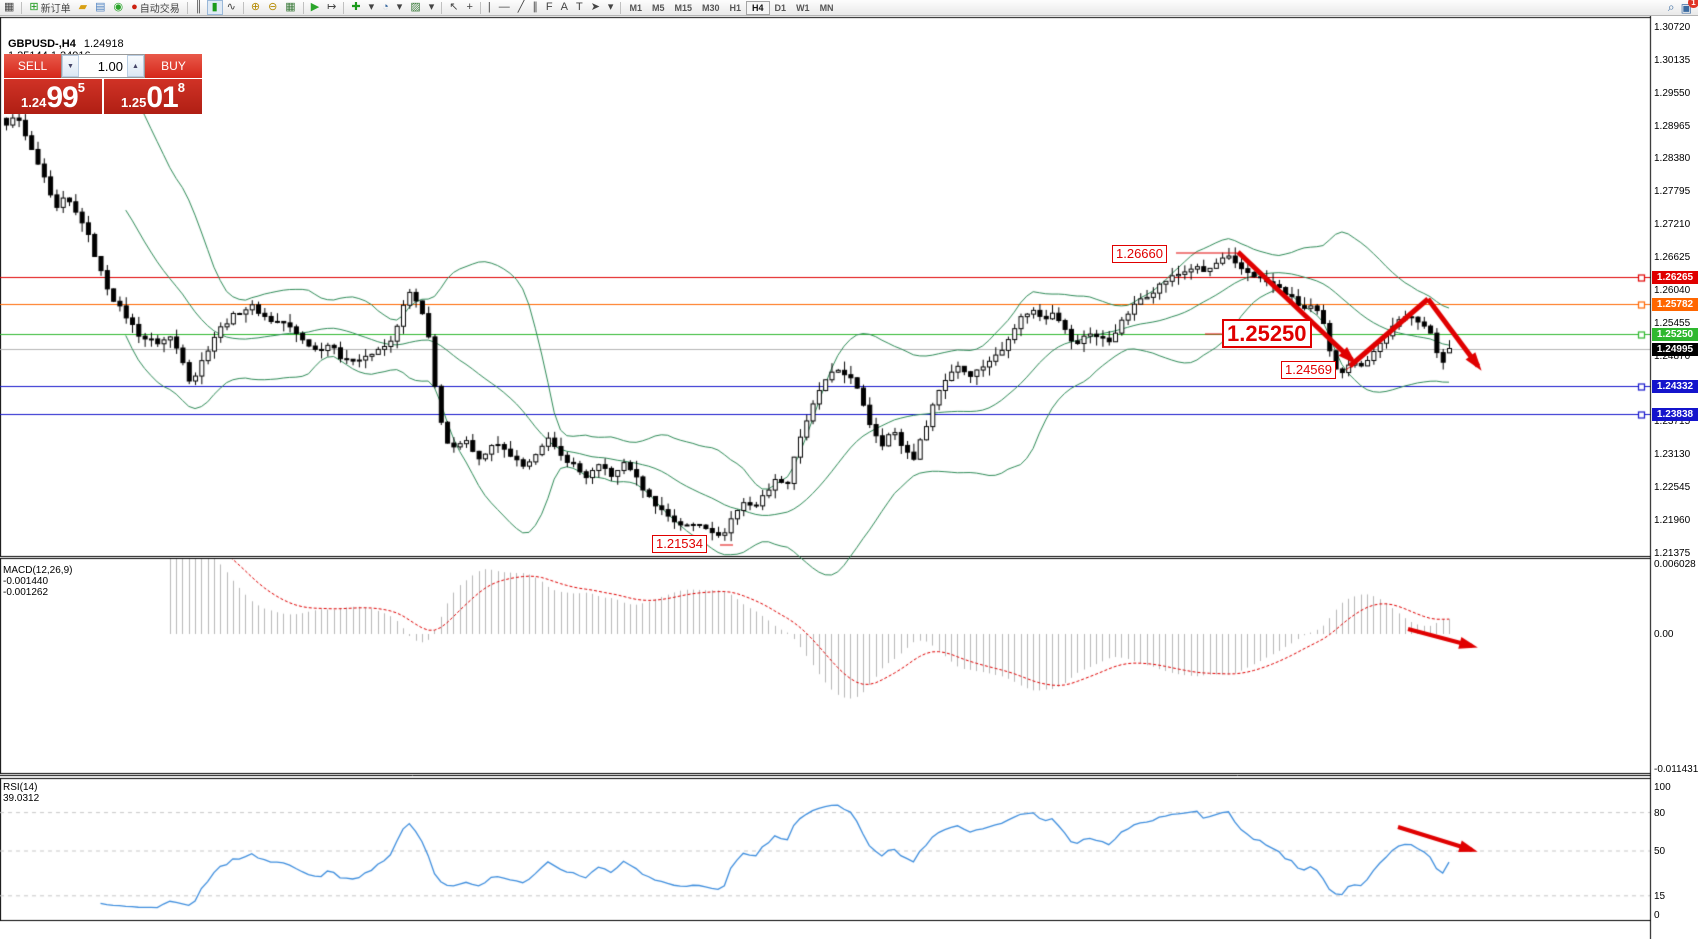 This screenshot has width=1698, height=939. I want to click on line-chart-type-icon: ∿, so click(231, 7).